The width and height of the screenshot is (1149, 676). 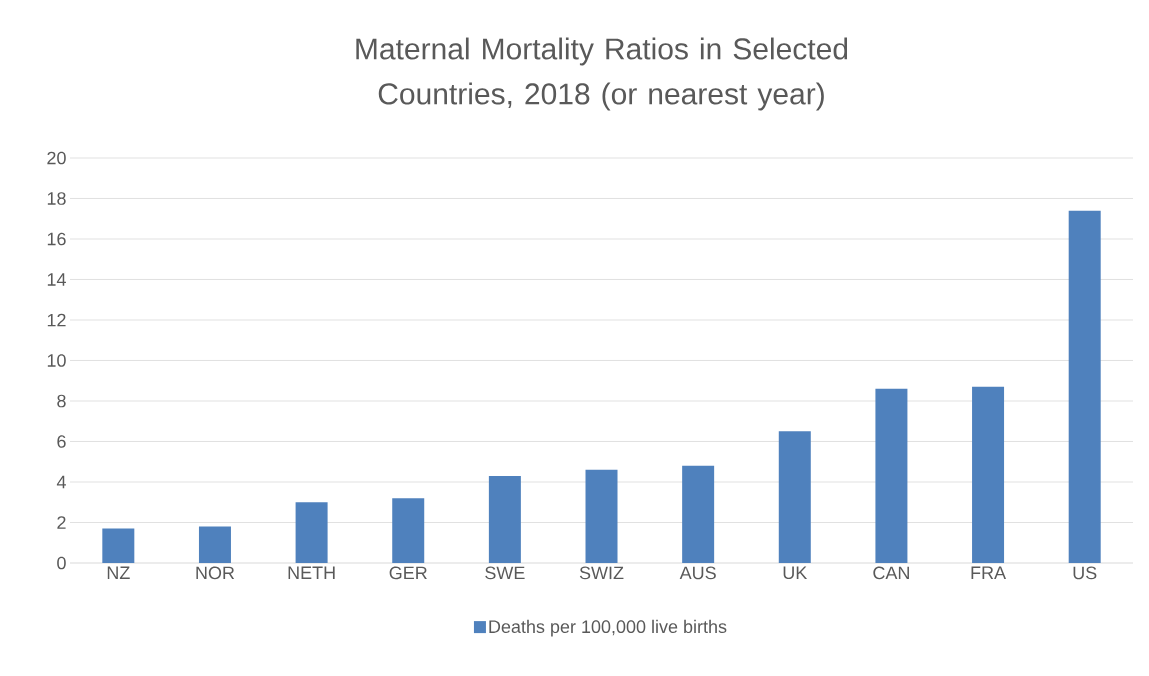 What do you see at coordinates (215, 573) in the screenshot?
I see `x-tick-label: NOR` at bounding box center [215, 573].